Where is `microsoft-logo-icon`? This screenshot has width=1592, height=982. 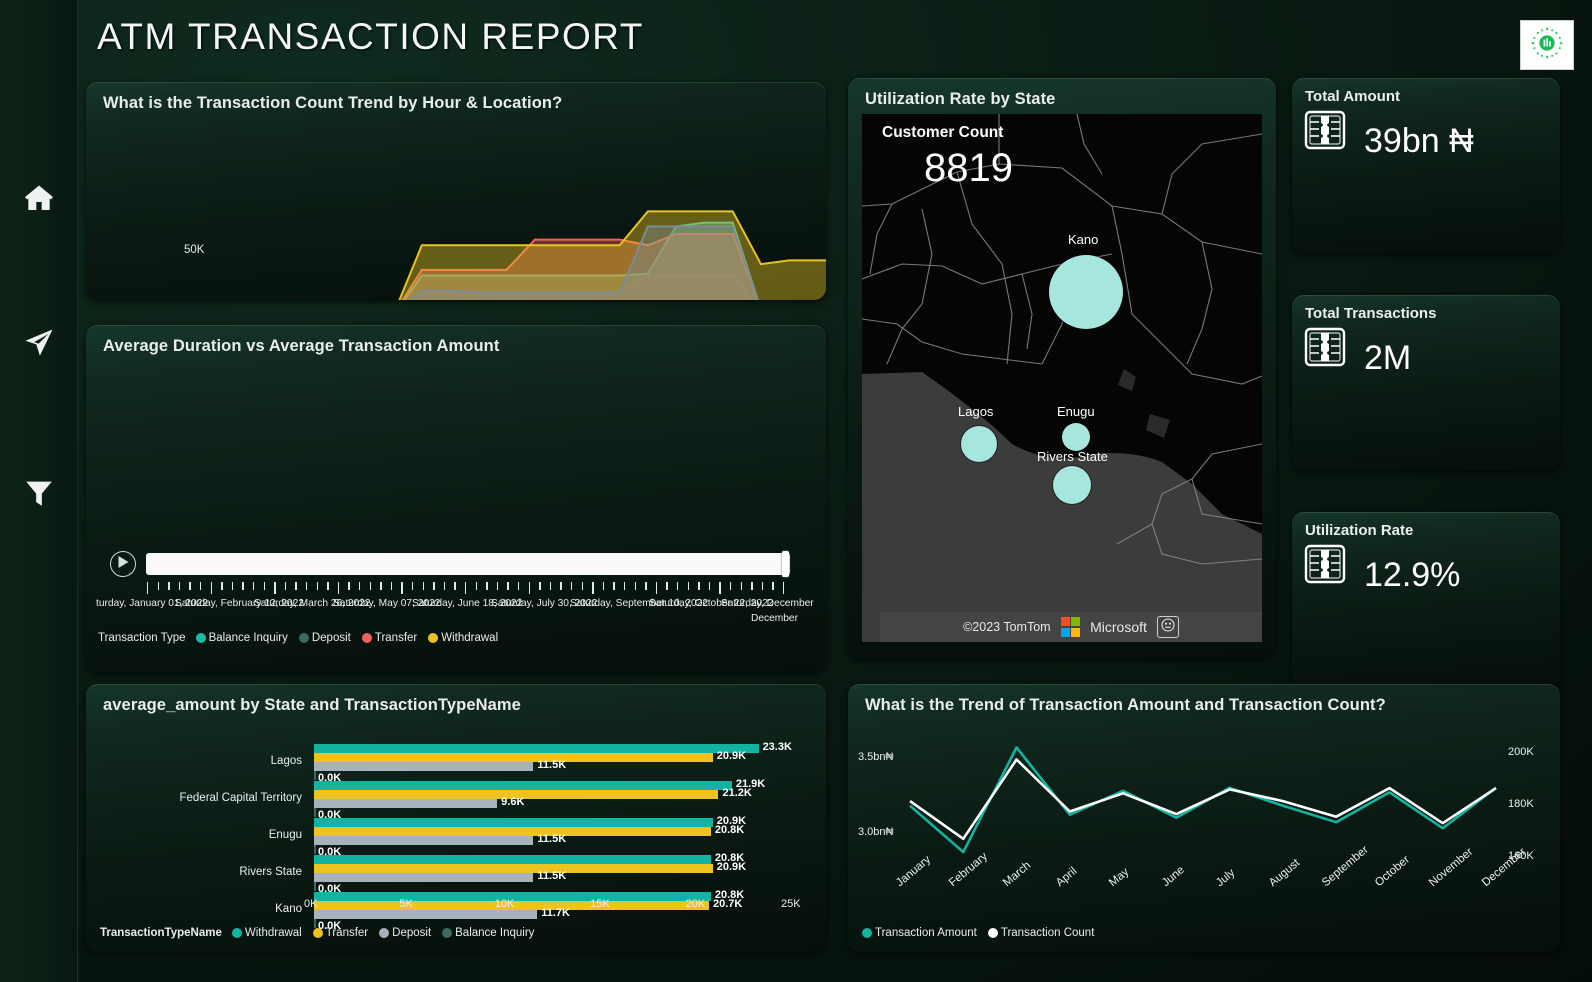
microsoft-logo-icon is located at coordinates (1070, 627).